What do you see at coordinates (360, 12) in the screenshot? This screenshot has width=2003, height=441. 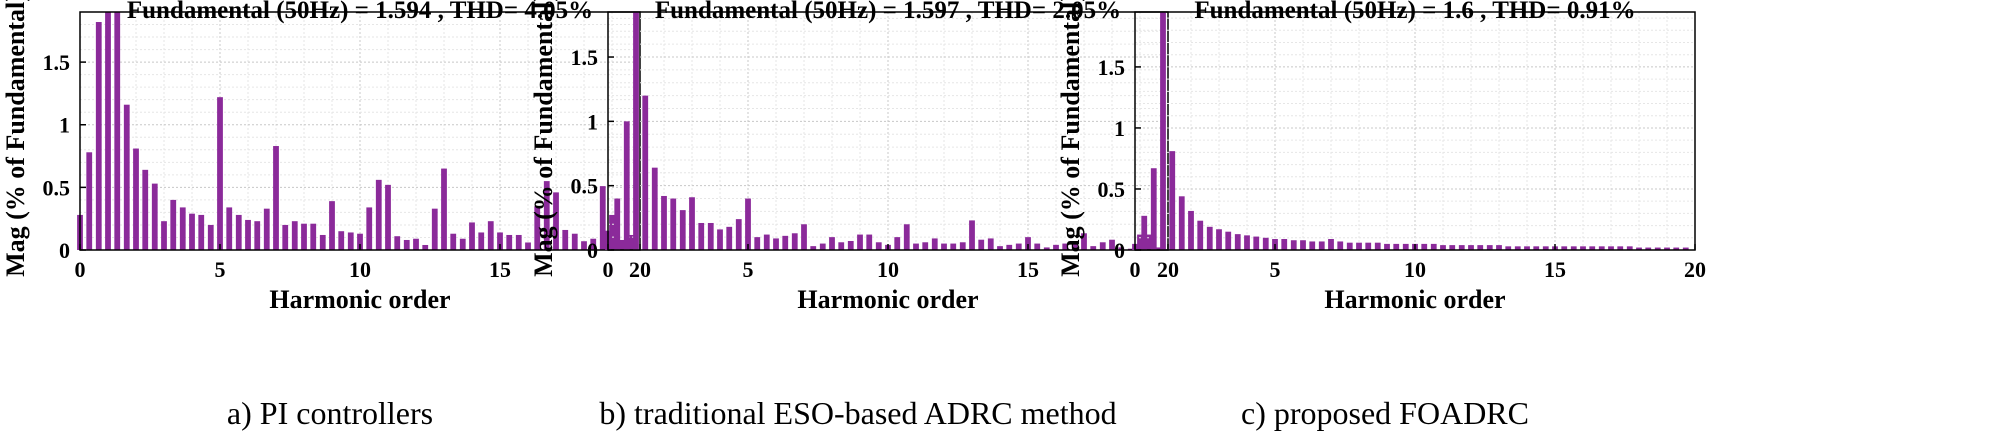 I see `chart-a-title: Fundamental (50Hz) = 1.594 , THD= 4.05%` at bounding box center [360, 12].